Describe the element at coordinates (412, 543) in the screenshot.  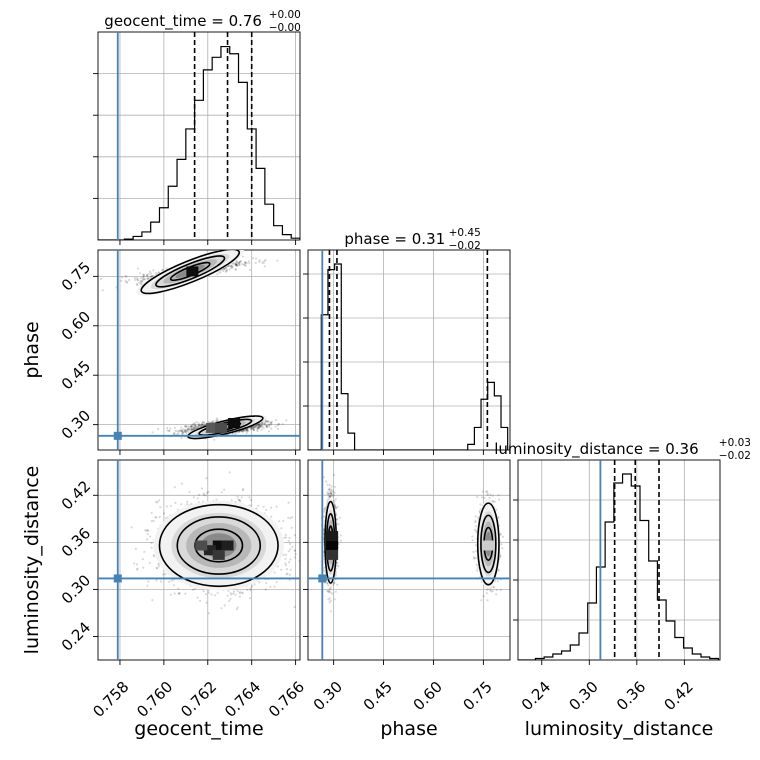
I see `panel-2-content` at that location.